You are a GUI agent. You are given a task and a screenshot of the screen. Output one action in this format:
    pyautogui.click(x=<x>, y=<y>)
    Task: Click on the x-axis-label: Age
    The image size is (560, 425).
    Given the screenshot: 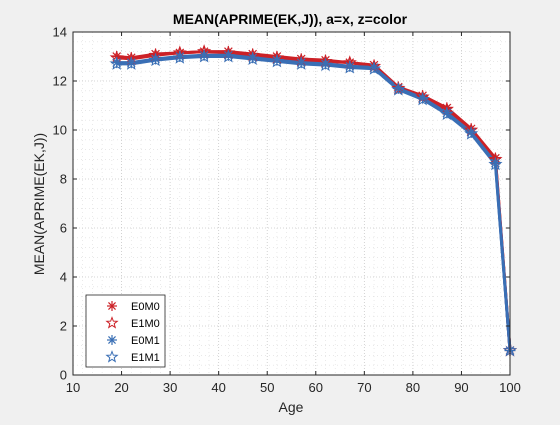 What is the action you would take?
    pyautogui.click(x=291, y=407)
    